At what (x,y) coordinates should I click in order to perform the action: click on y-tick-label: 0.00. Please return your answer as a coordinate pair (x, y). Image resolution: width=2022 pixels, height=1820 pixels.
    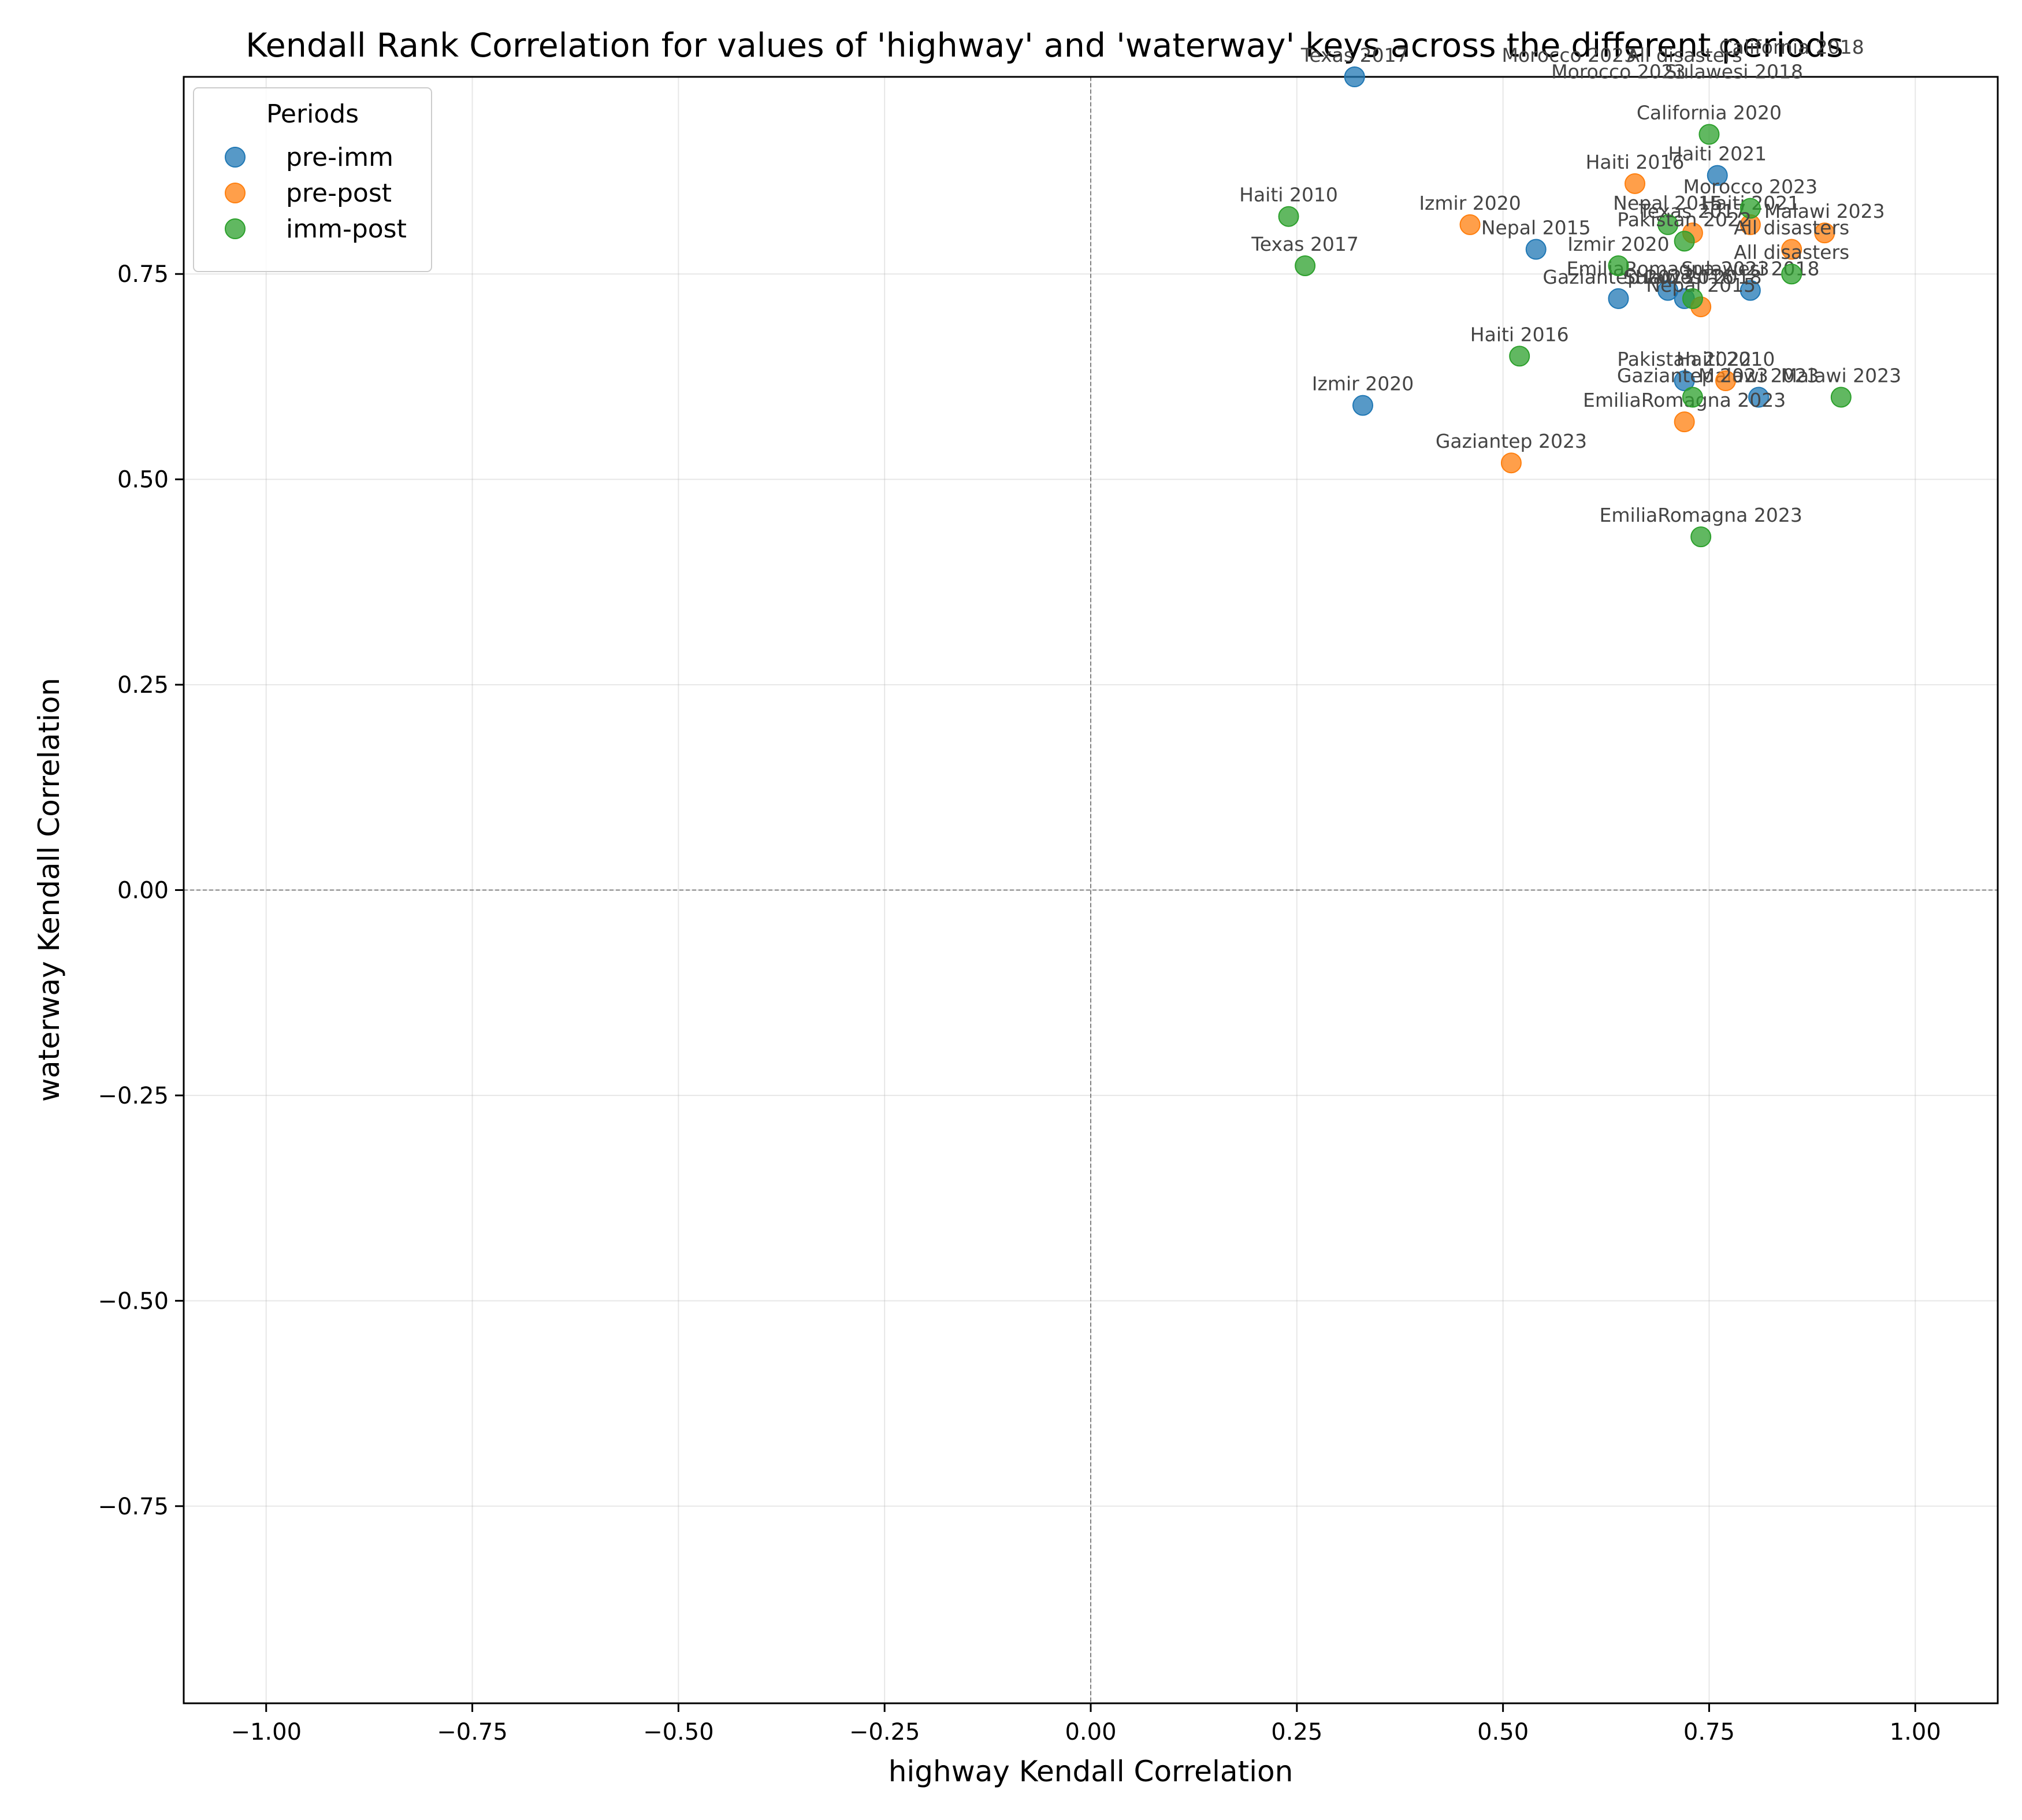
    Looking at the image, I should click on (143, 891).